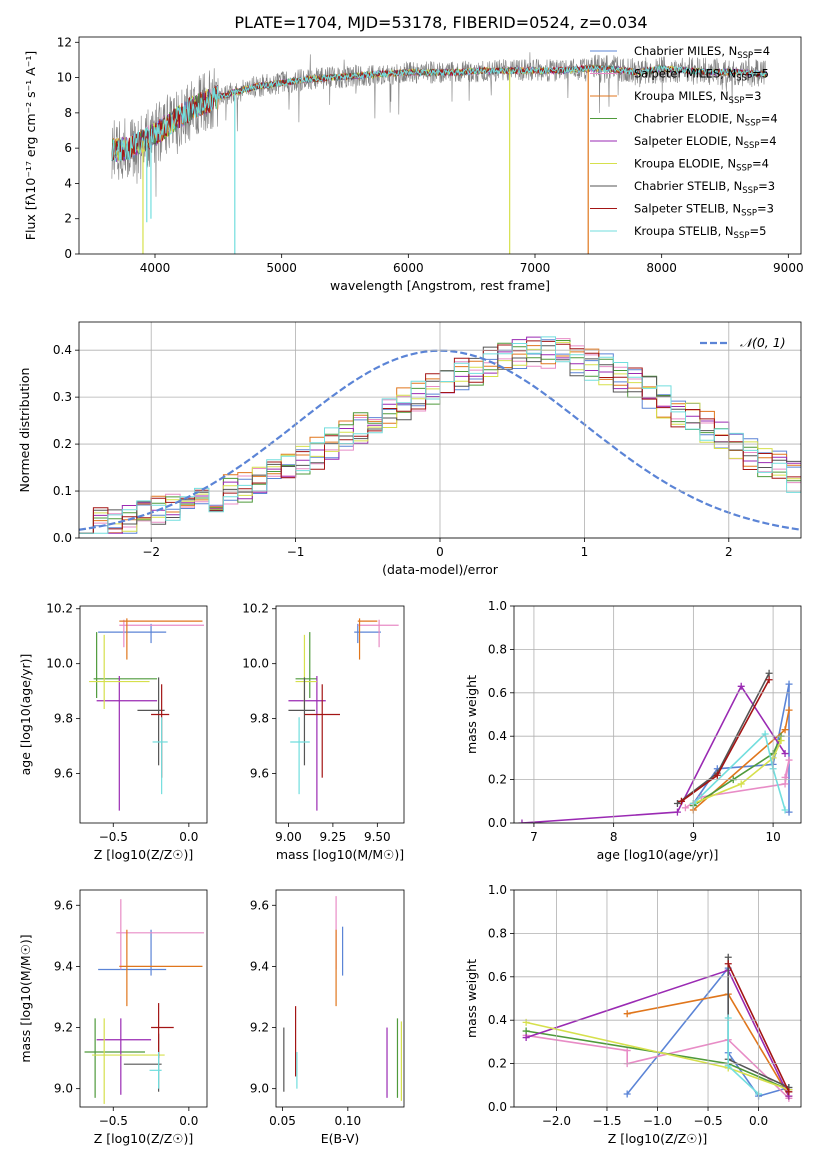 Image resolution: width=819 pixels, height=1170 pixels. What do you see at coordinates (440, 285) in the screenshot?
I see `x-axis-label: wavelength [Angstrom, rest frame]` at bounding box center [440, 285].